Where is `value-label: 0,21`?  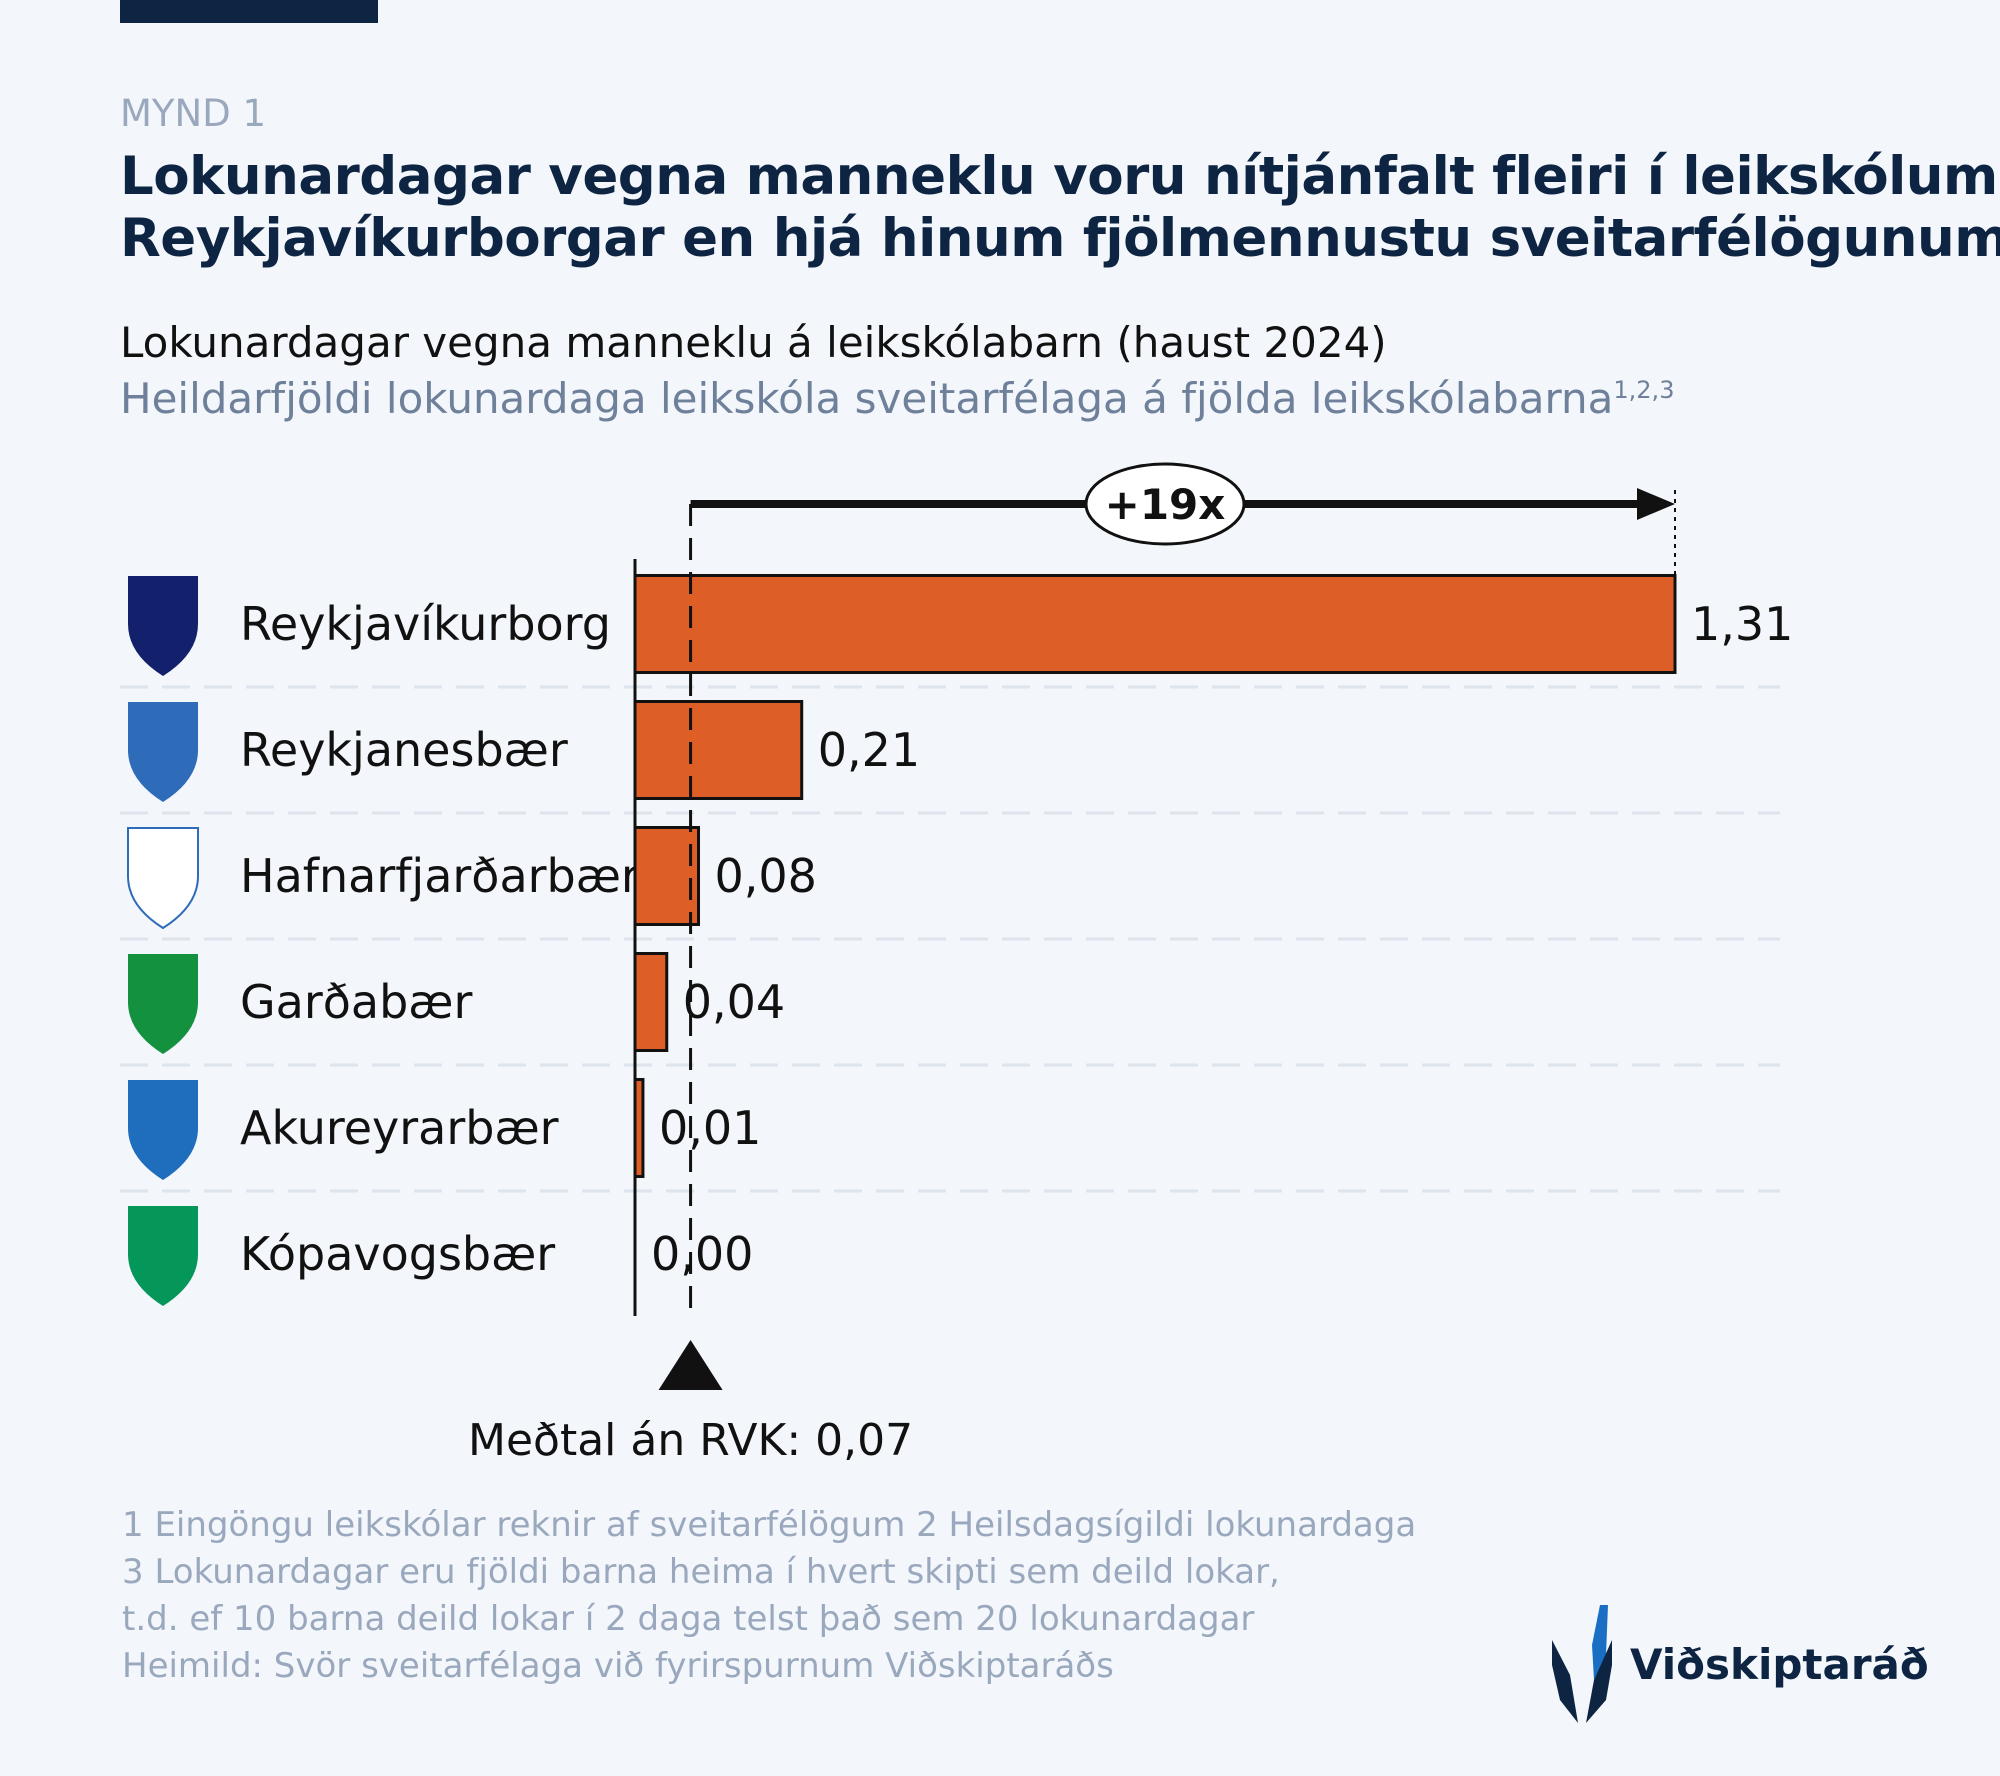 value-label: 0,21 is located at coordinates (869, 750).